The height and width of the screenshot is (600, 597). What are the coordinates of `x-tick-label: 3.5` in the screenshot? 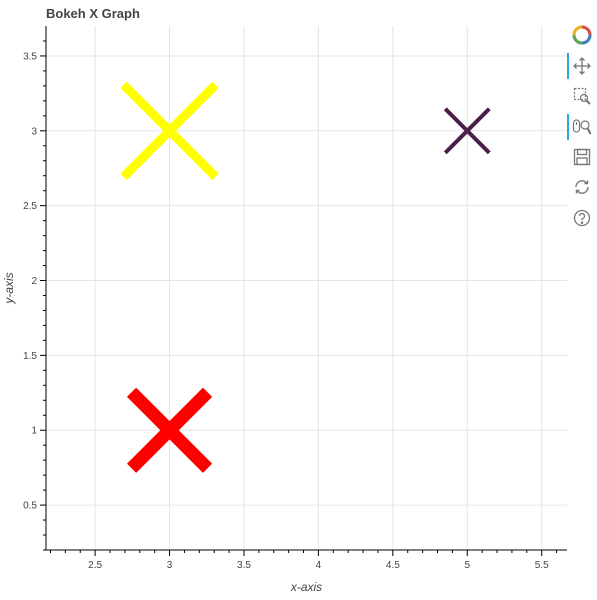 It's located at (244, 565).